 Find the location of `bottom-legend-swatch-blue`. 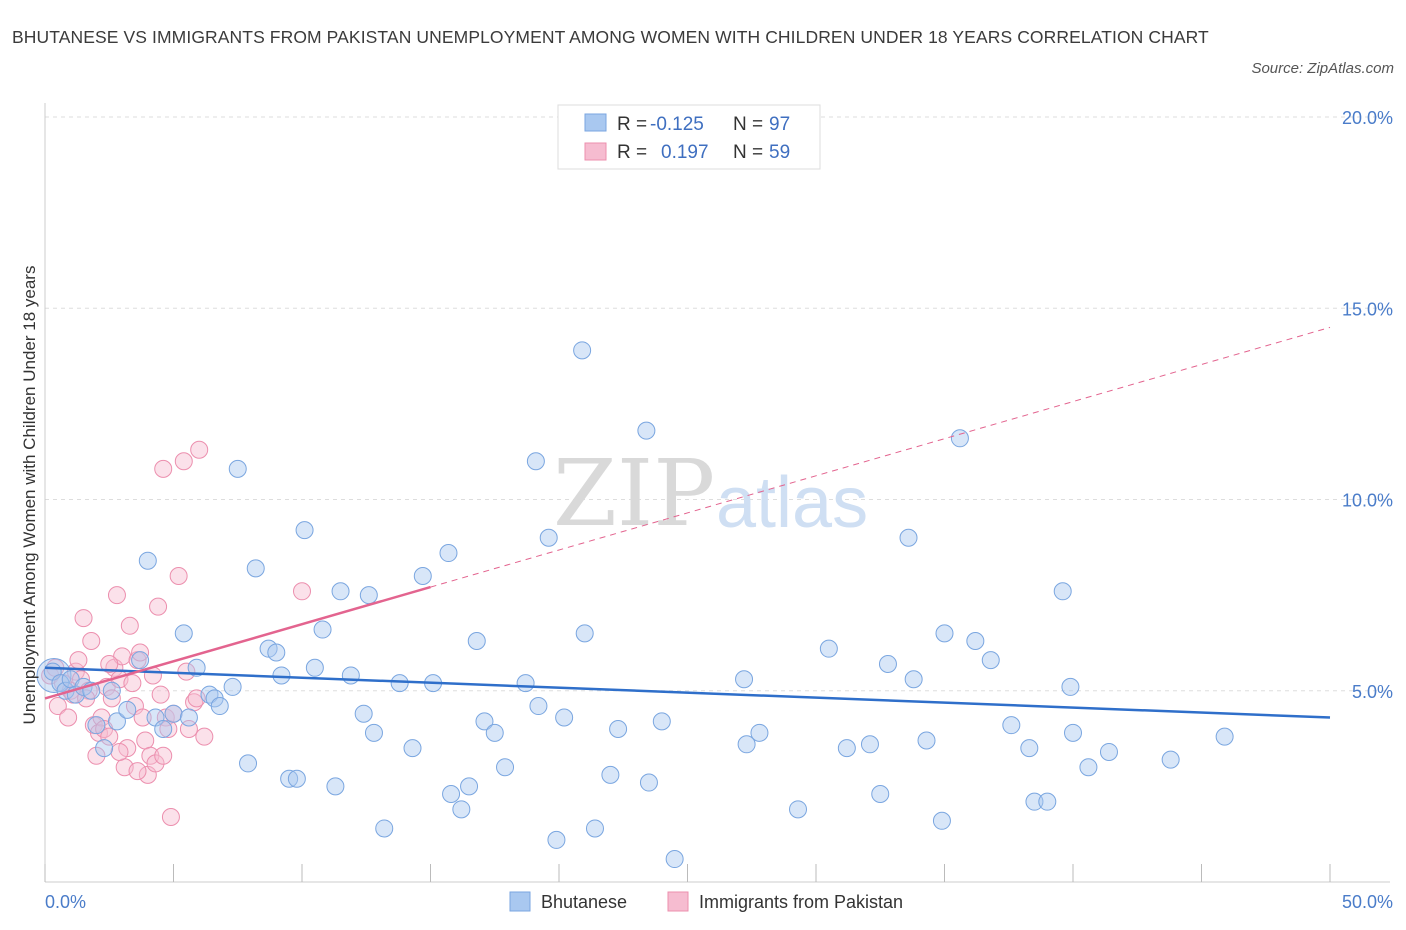

bottom-legend-swatch-blue is located at coordinates (520, 901).